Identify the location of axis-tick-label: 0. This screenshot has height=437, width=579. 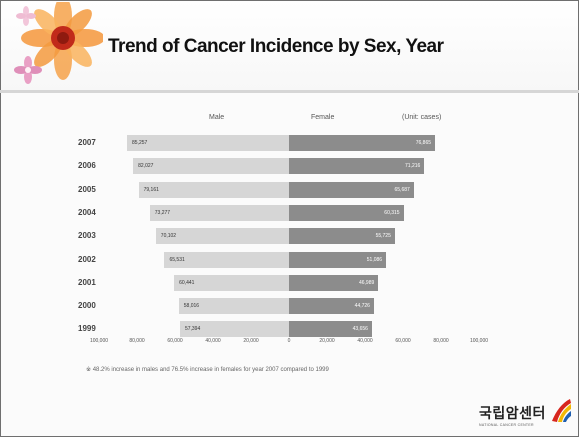
(289, 341).